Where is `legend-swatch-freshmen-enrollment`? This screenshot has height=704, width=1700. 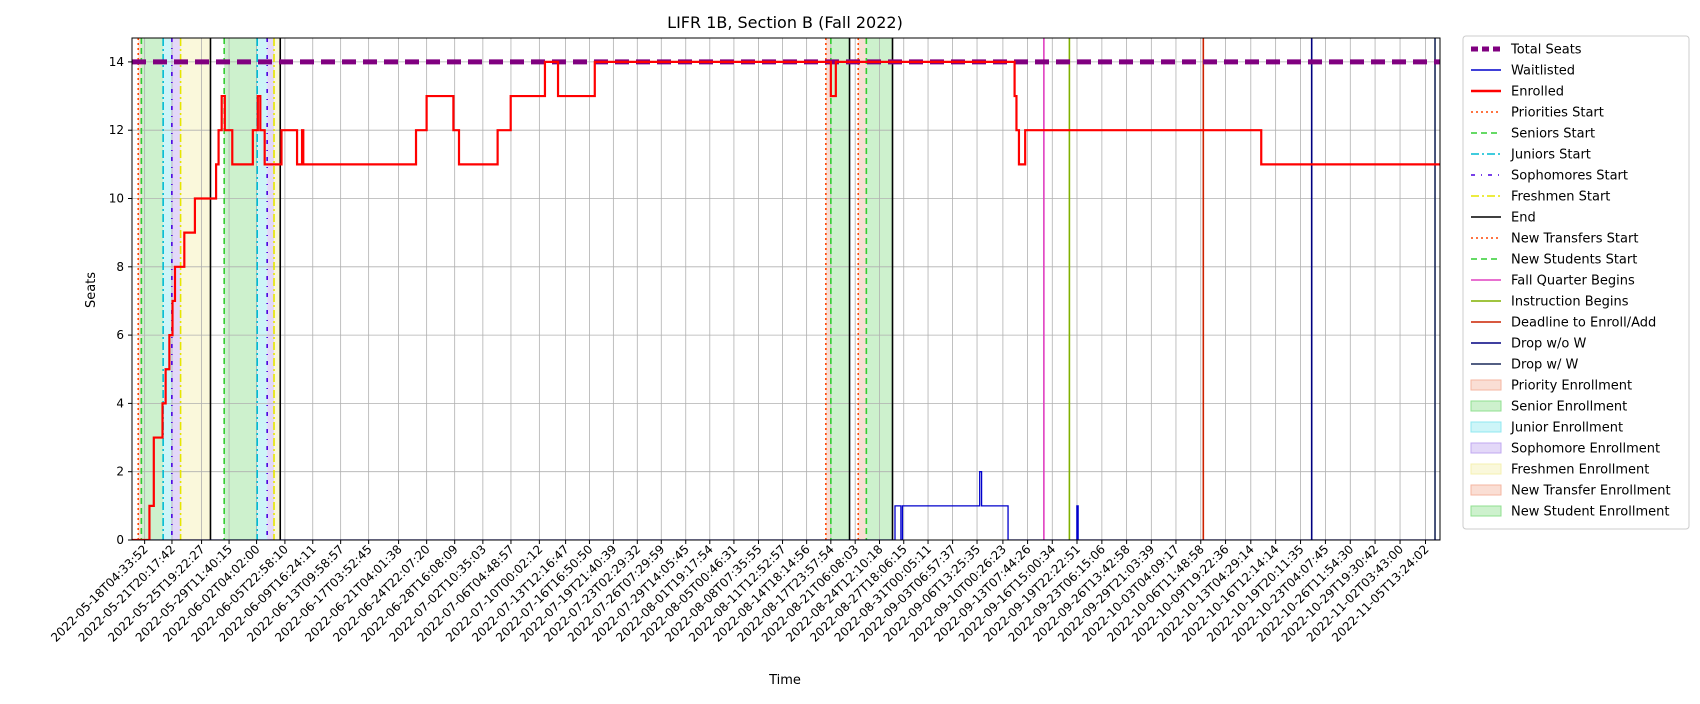 legend-swatch-freshmen-enrollment is located at coordinates (1486, 469).